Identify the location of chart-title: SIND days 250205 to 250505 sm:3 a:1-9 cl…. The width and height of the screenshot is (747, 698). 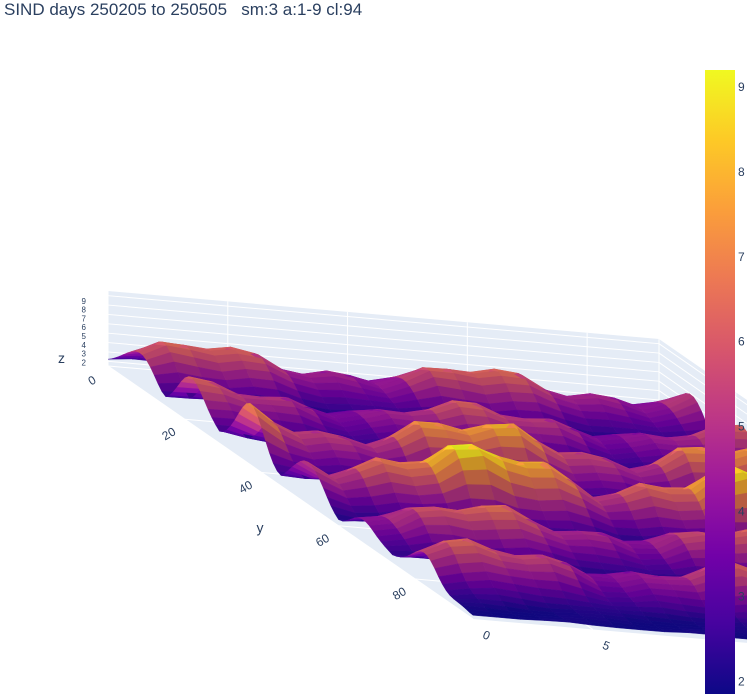
(183, 9).